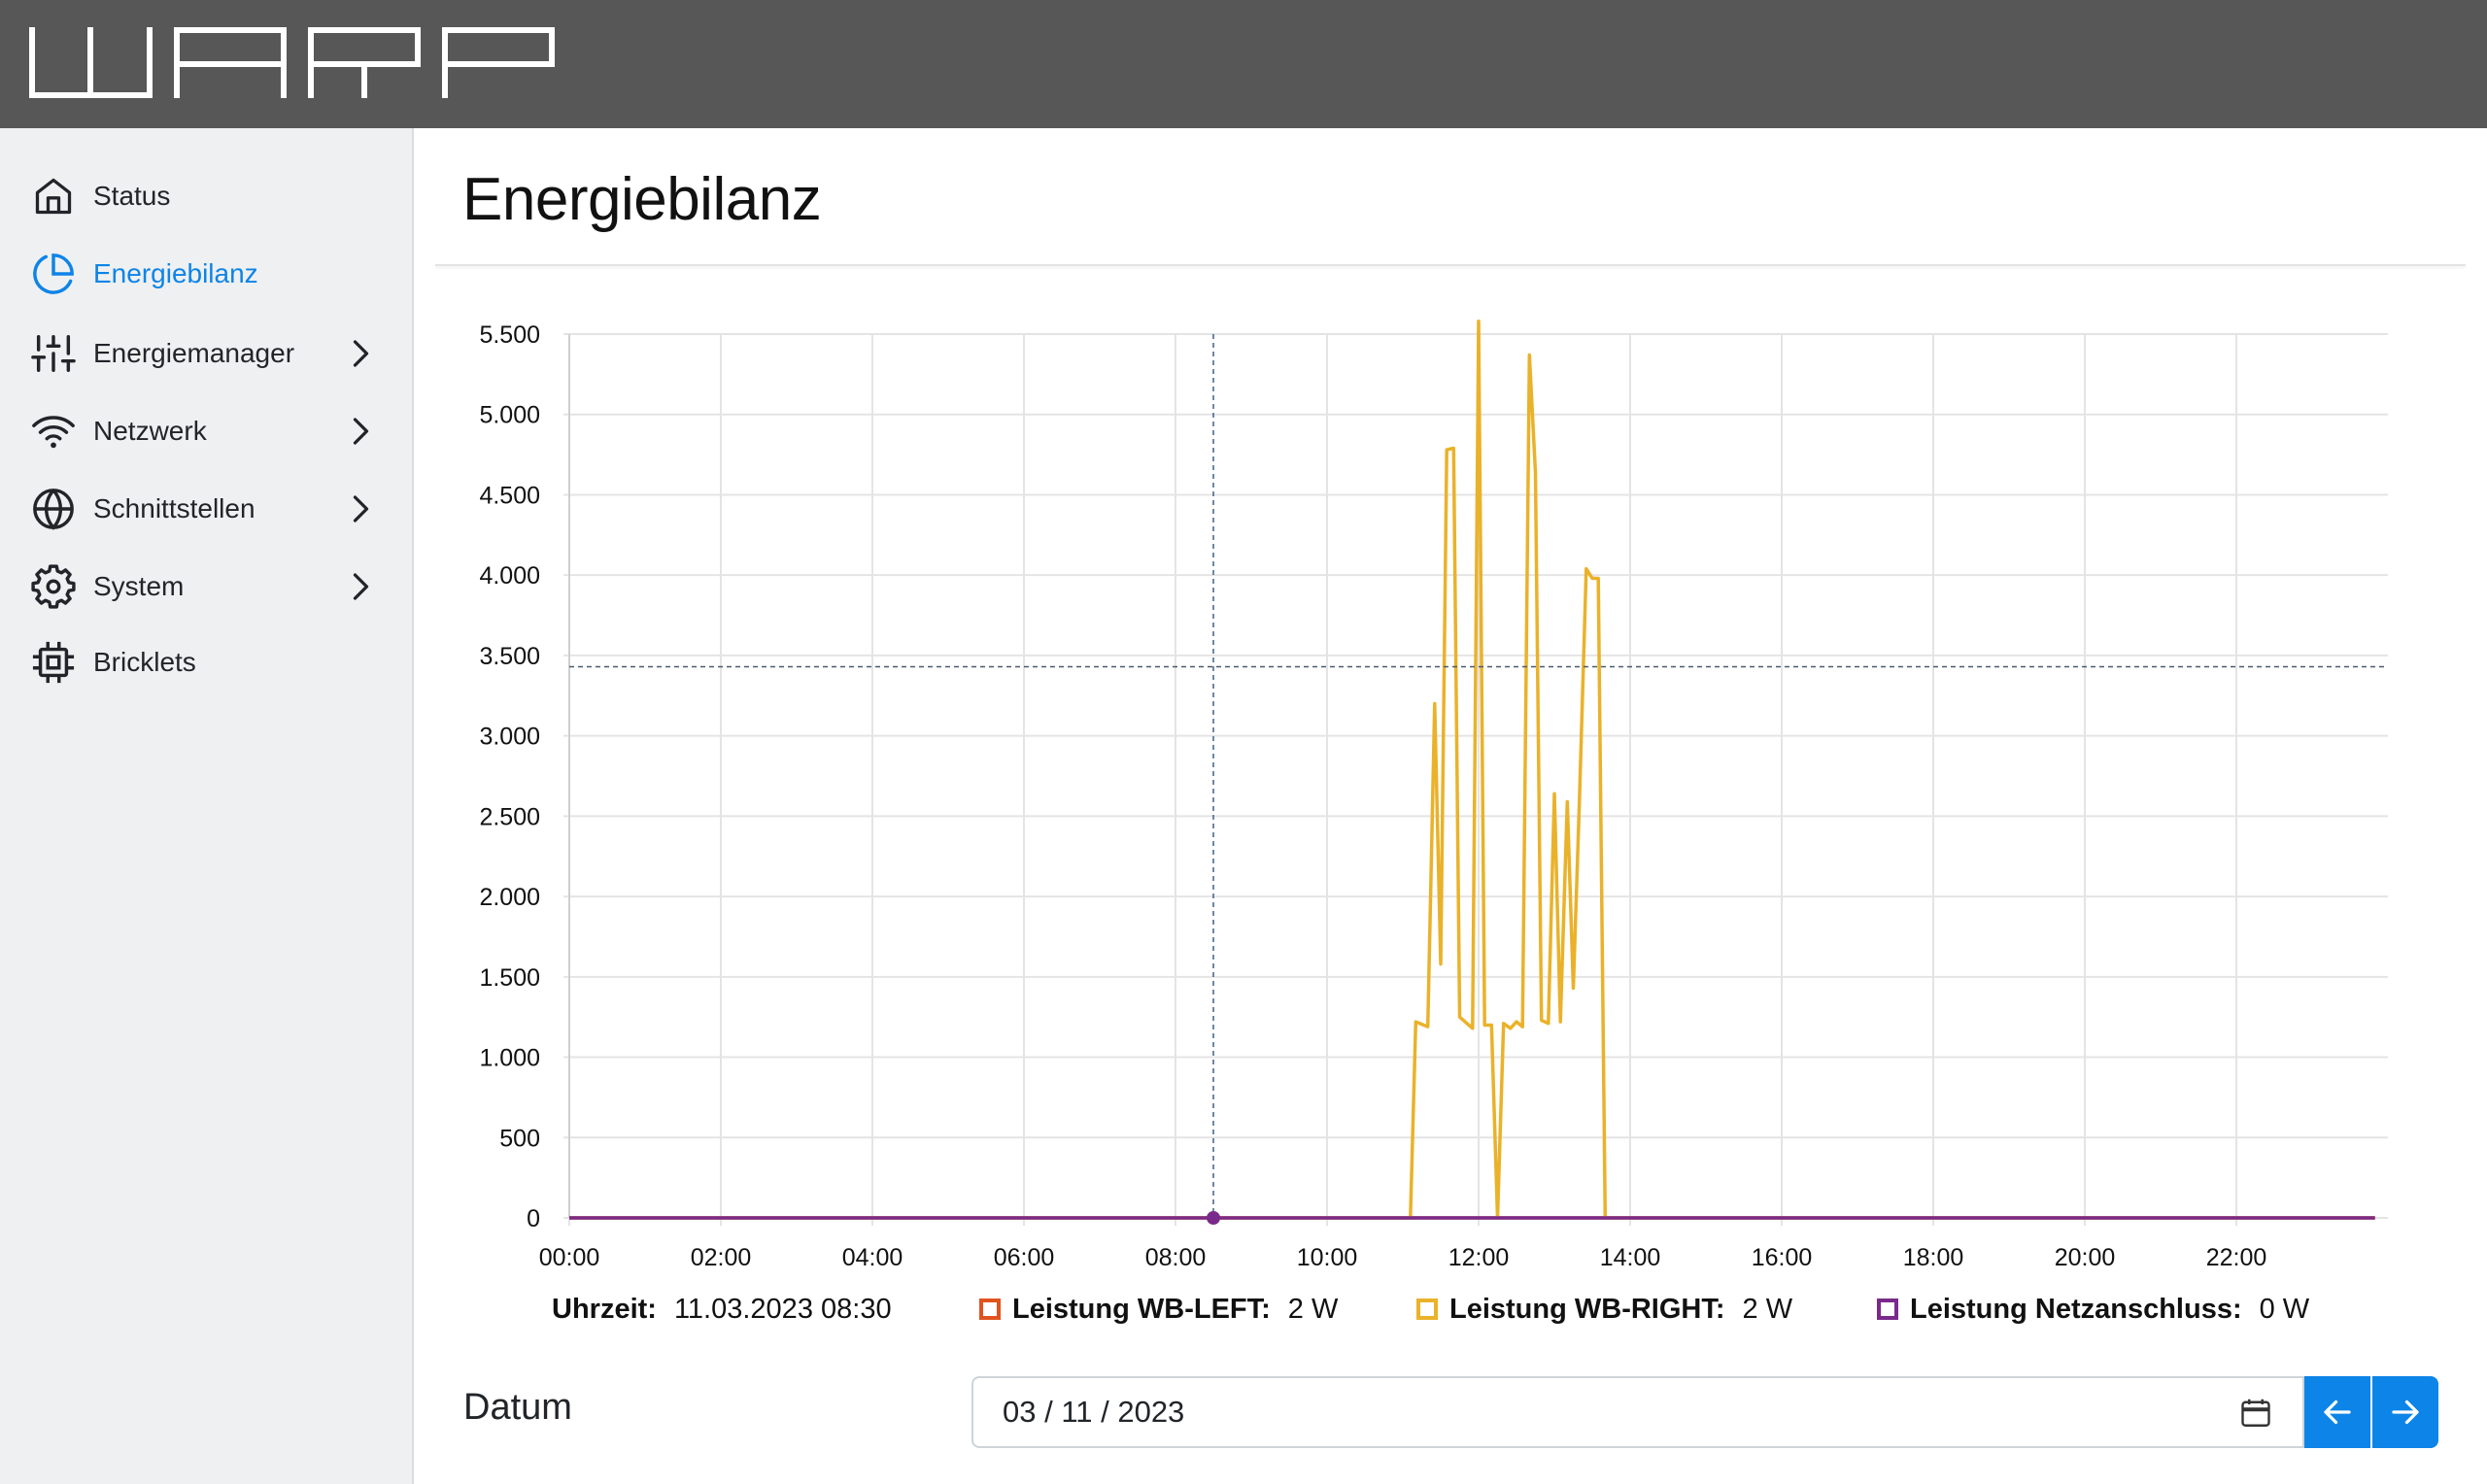 The image size is (2487, 1484). Describe the element at coordinates (1630, 1257) in the screenshot. I see `x-tick-label: 14:00` at that location.